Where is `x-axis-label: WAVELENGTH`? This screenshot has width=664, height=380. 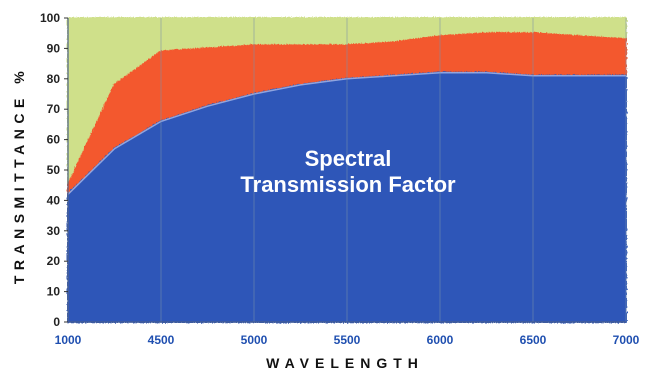
x-axis-label: WAVELENGTH is located at coordinates (345, 363).